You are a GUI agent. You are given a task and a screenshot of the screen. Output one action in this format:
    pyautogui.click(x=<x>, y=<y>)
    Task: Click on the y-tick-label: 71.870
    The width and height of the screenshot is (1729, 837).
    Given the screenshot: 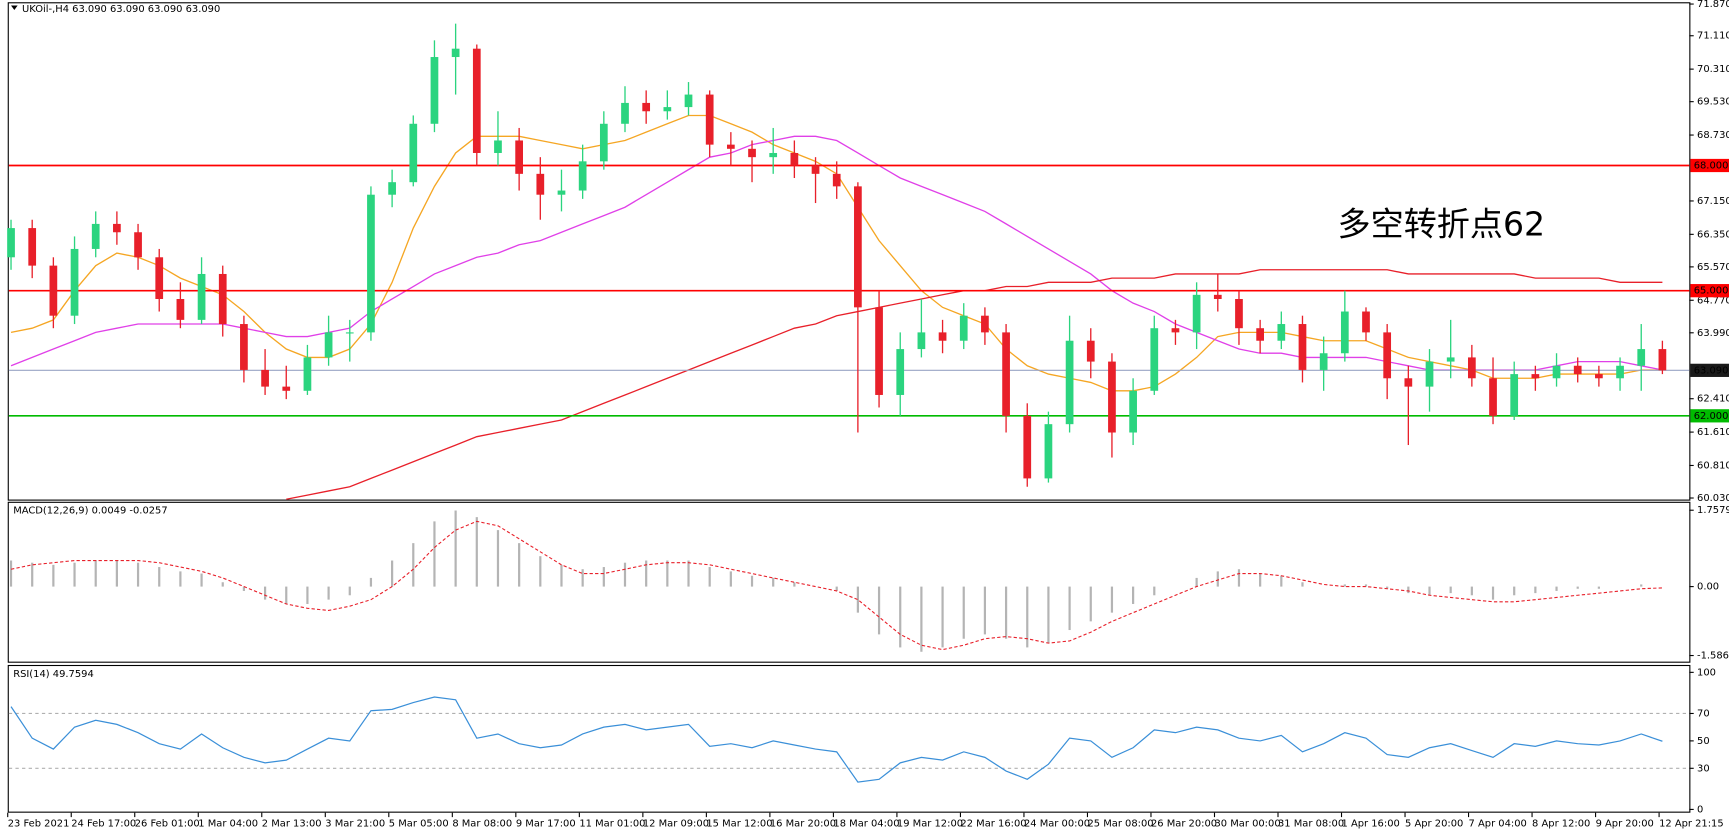 What is the action you would take?
    pyautogui.click(x=1713, y=5)
    